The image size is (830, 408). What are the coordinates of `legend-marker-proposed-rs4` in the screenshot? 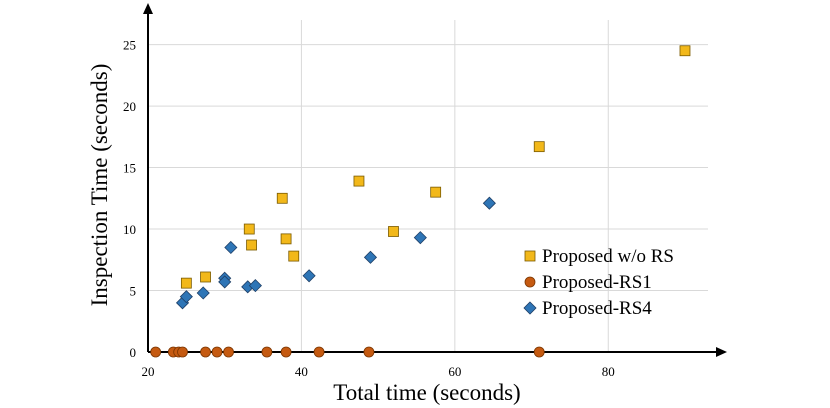 It's located at (530, 308).